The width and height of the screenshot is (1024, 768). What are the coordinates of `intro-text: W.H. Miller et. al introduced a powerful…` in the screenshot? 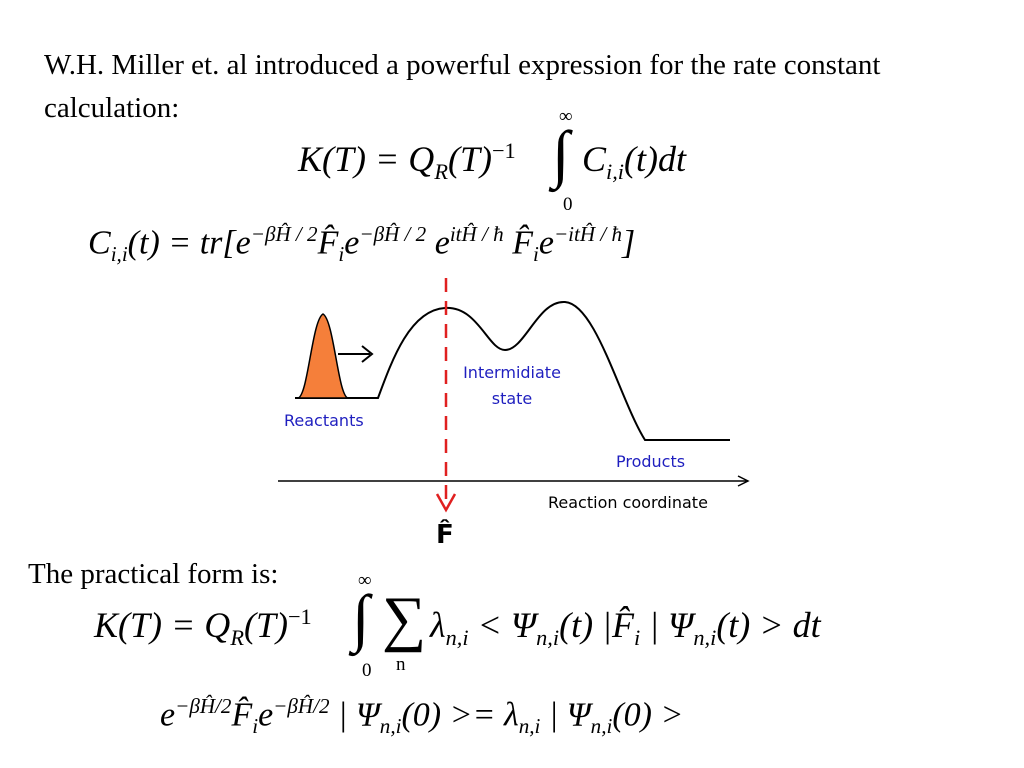 It's located at (462, 86).